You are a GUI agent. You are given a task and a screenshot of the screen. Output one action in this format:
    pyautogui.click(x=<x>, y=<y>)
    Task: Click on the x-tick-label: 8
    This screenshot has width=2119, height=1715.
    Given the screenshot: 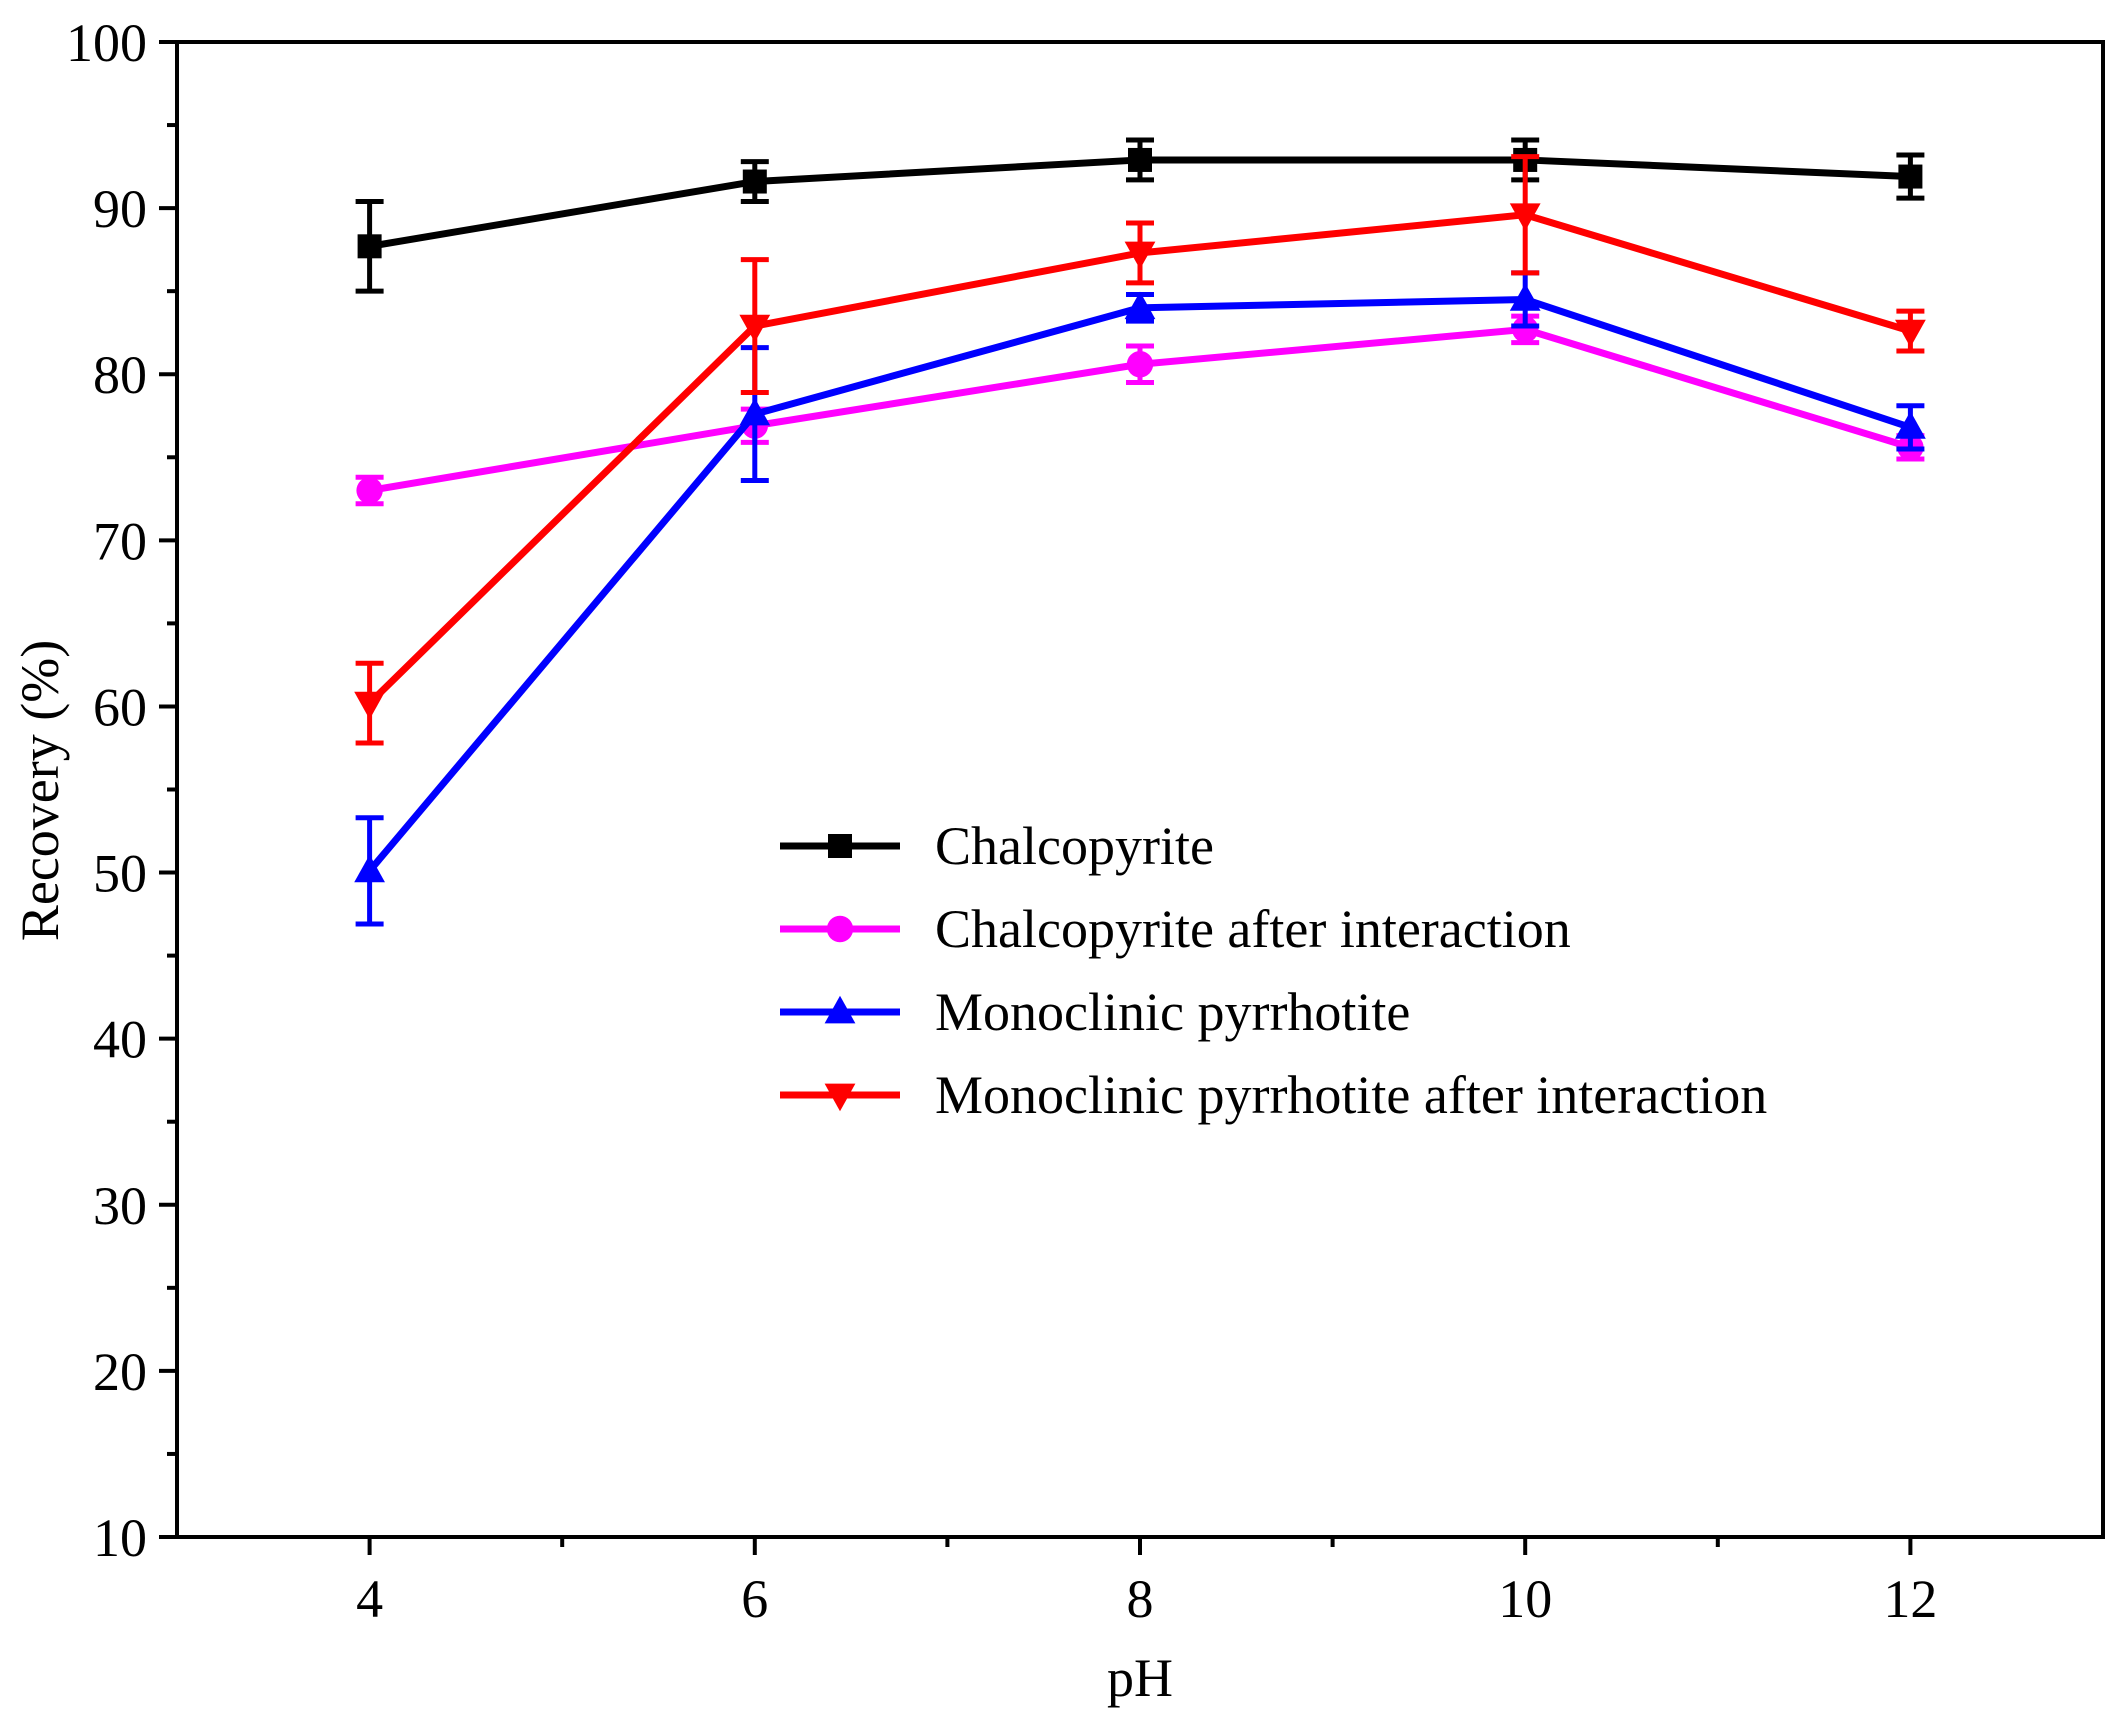 What is the action you would take?
    pyautogui.click(x=1140, y=1599)
    